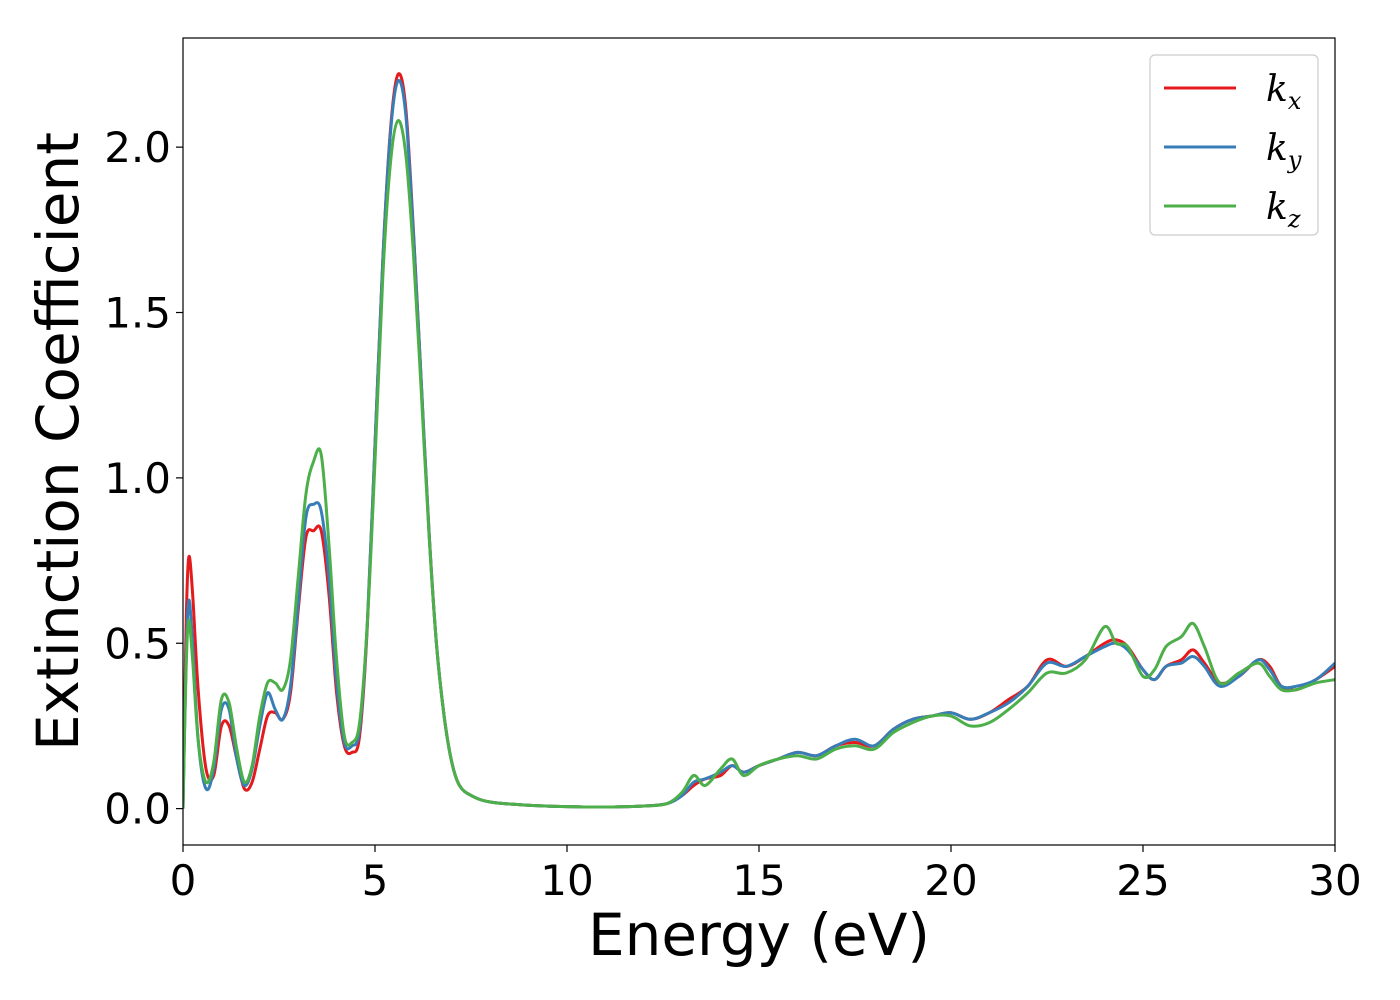 The width and height of the screenshot is (1400, 1000). I want to click on y-tick-label: 0.0, so click(137, 809).